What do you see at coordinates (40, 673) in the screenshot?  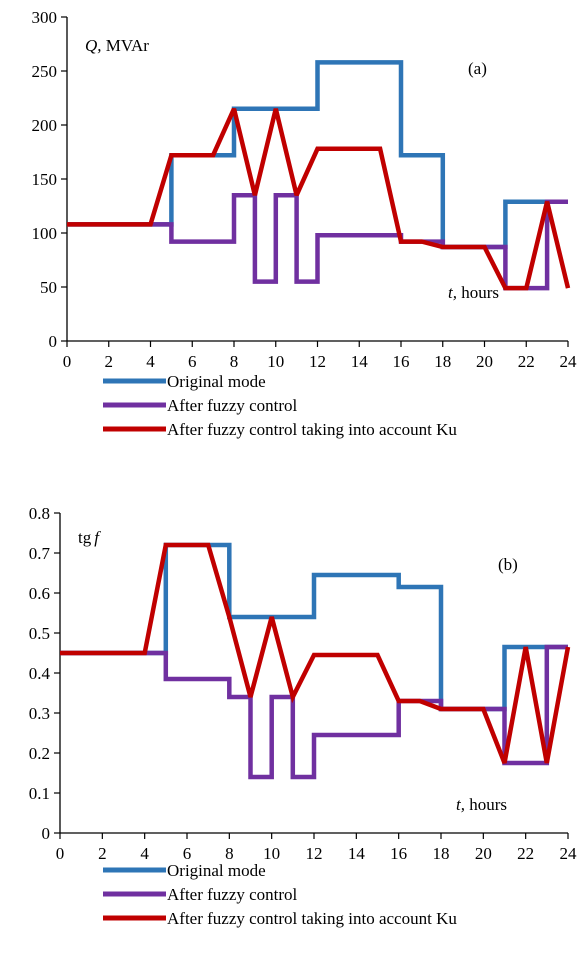 I see `y-tick-label: 0.4` at bounding box center [40, 673].